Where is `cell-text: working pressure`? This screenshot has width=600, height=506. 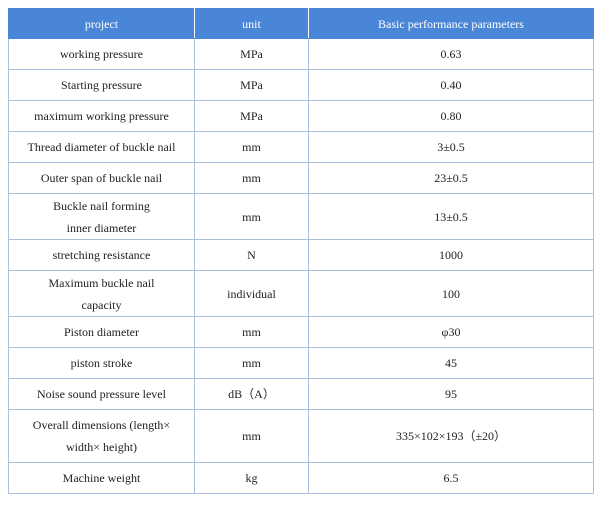 cell-text: working pressure is located at coordinates (101, 54).